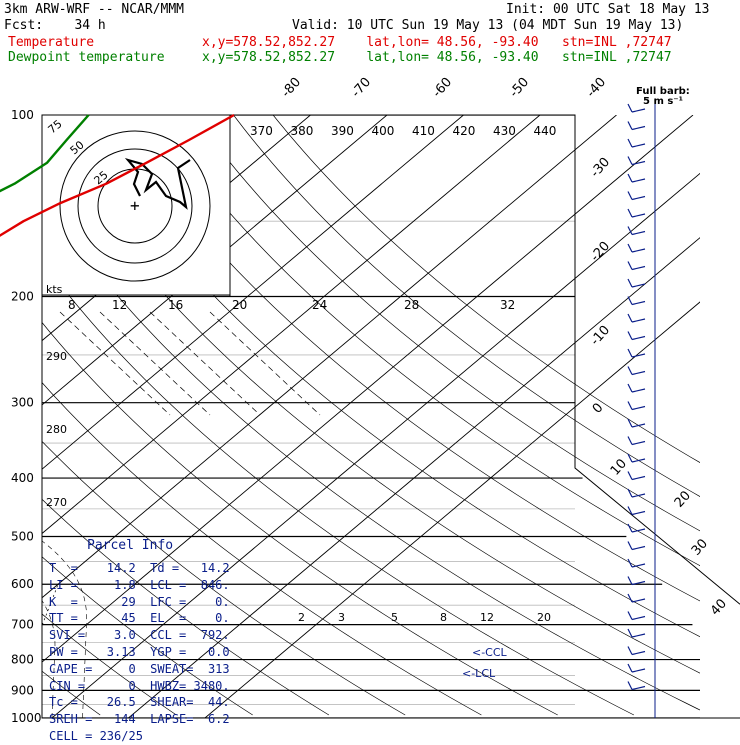 The image size is (740, 745). Describe the element at coordinates (479, 673) in the screenshot. I see `lcl-label: <-LCL` at that location.